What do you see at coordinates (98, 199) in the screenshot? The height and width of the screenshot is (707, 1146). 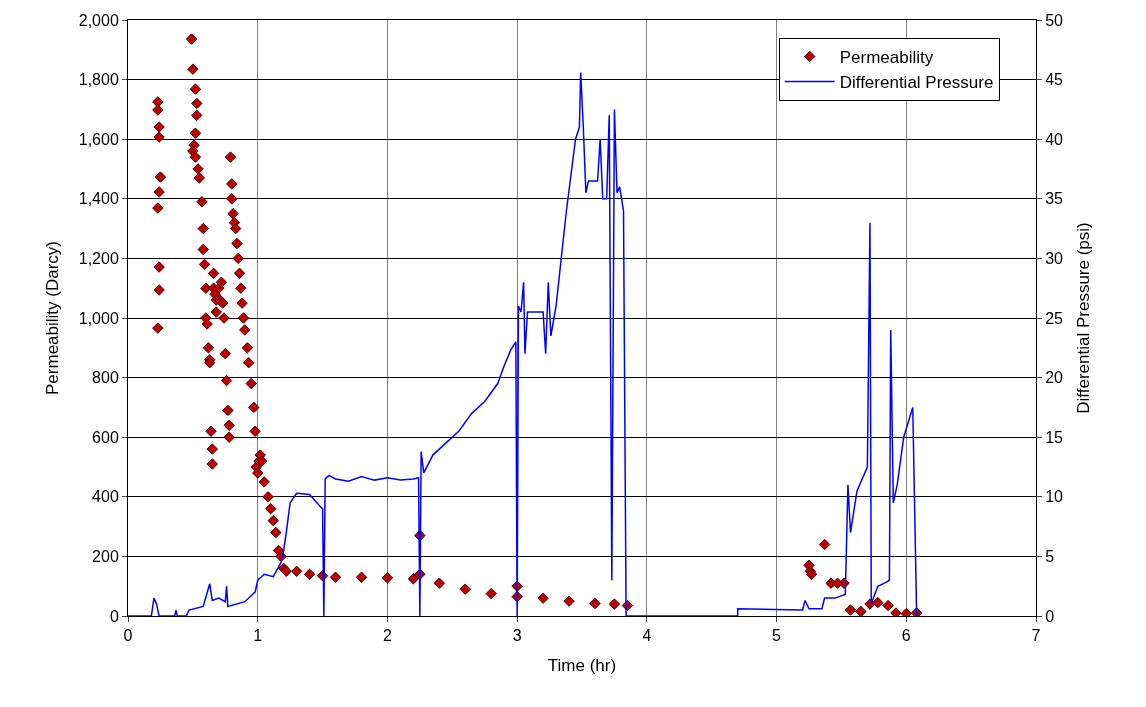 I see `y-tick-label: 1,400` at bounding box center [98, 199].